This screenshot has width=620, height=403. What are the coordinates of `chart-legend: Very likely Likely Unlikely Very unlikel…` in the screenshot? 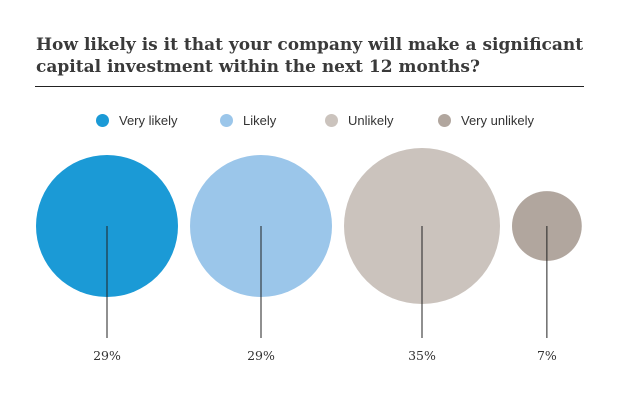 It's located at (310, 120).